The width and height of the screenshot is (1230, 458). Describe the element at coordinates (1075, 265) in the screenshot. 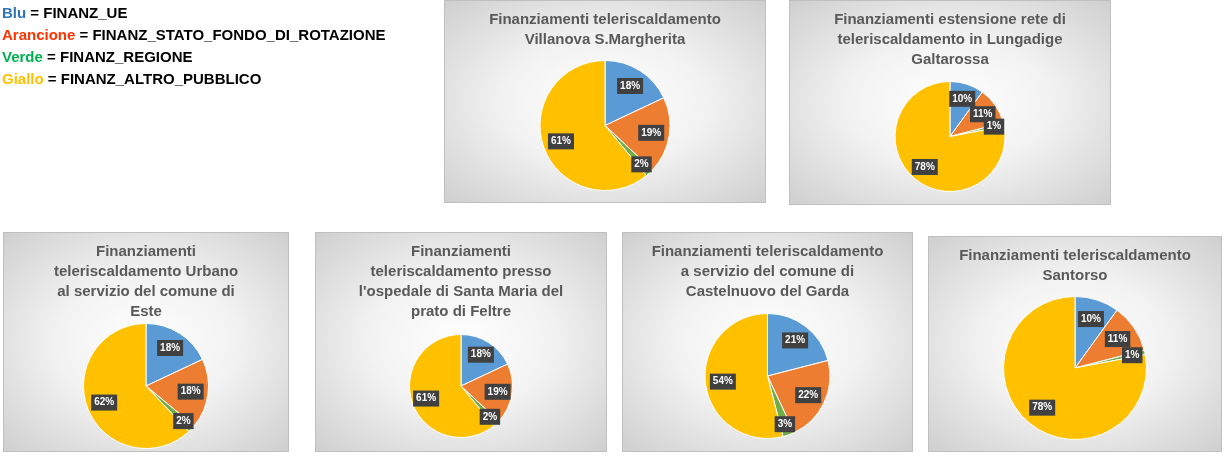

I see `chart-title: Finanziamenti teleriscaldamento Santorso` at that location.